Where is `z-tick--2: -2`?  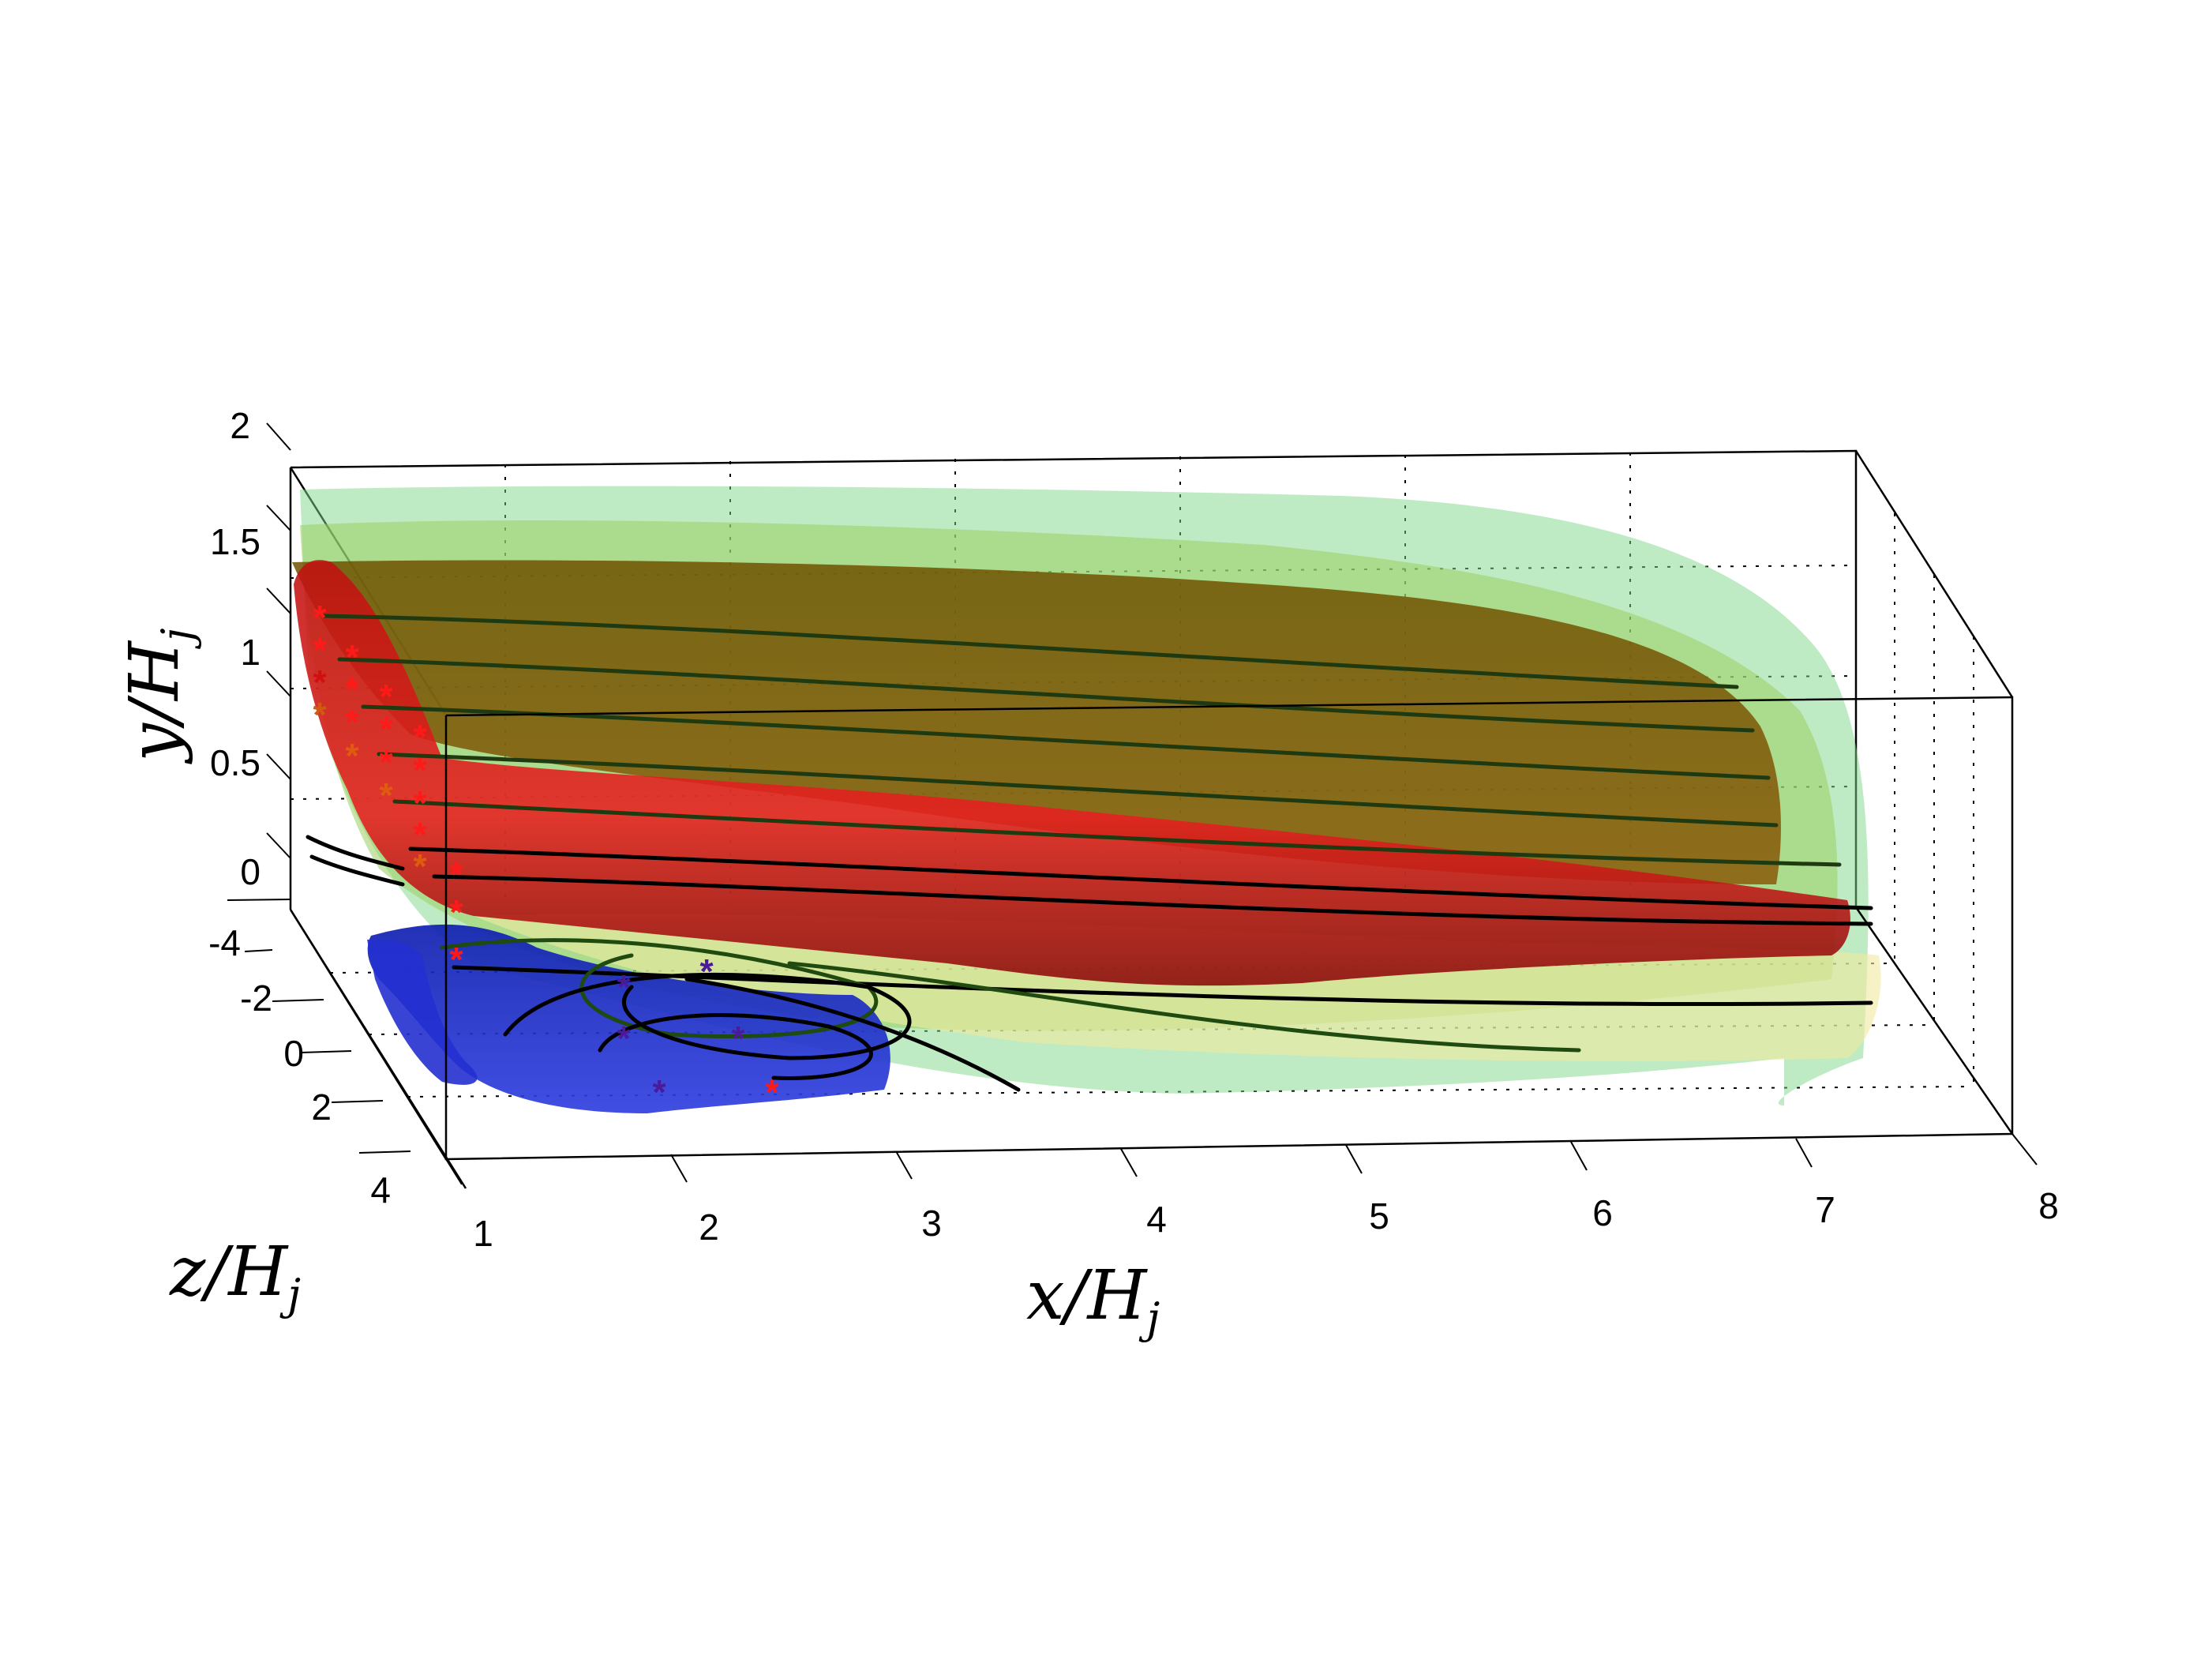 z-tick--2: -2 is located at coordinates (256, 998).